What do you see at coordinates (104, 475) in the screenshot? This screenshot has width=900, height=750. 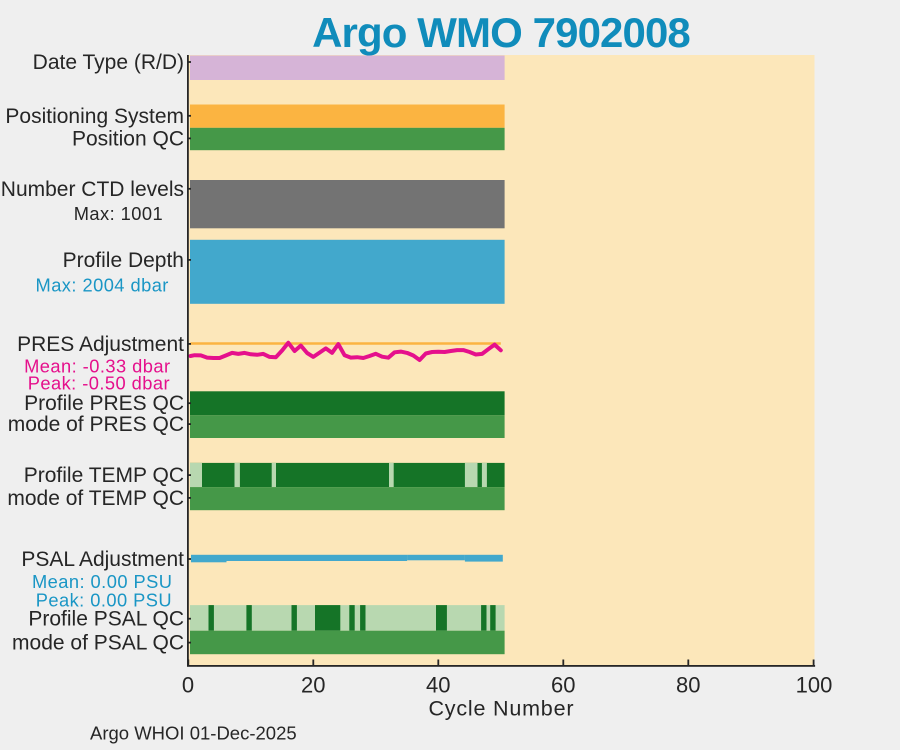 I see `svg-text: Profile TEMP QC` at bounding box center [104, 475].